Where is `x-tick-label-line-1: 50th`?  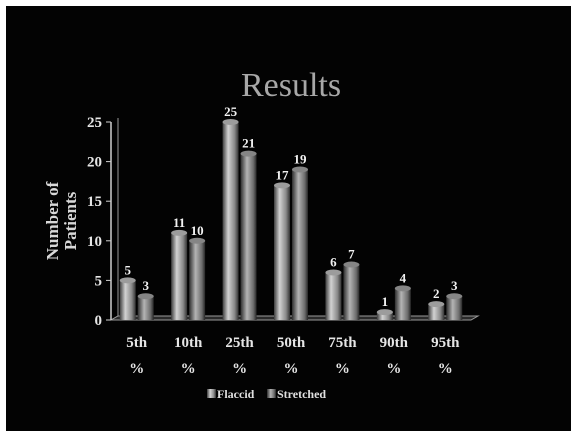
x-tick-label-line-1: 50th is located at coordinates (291, 343).